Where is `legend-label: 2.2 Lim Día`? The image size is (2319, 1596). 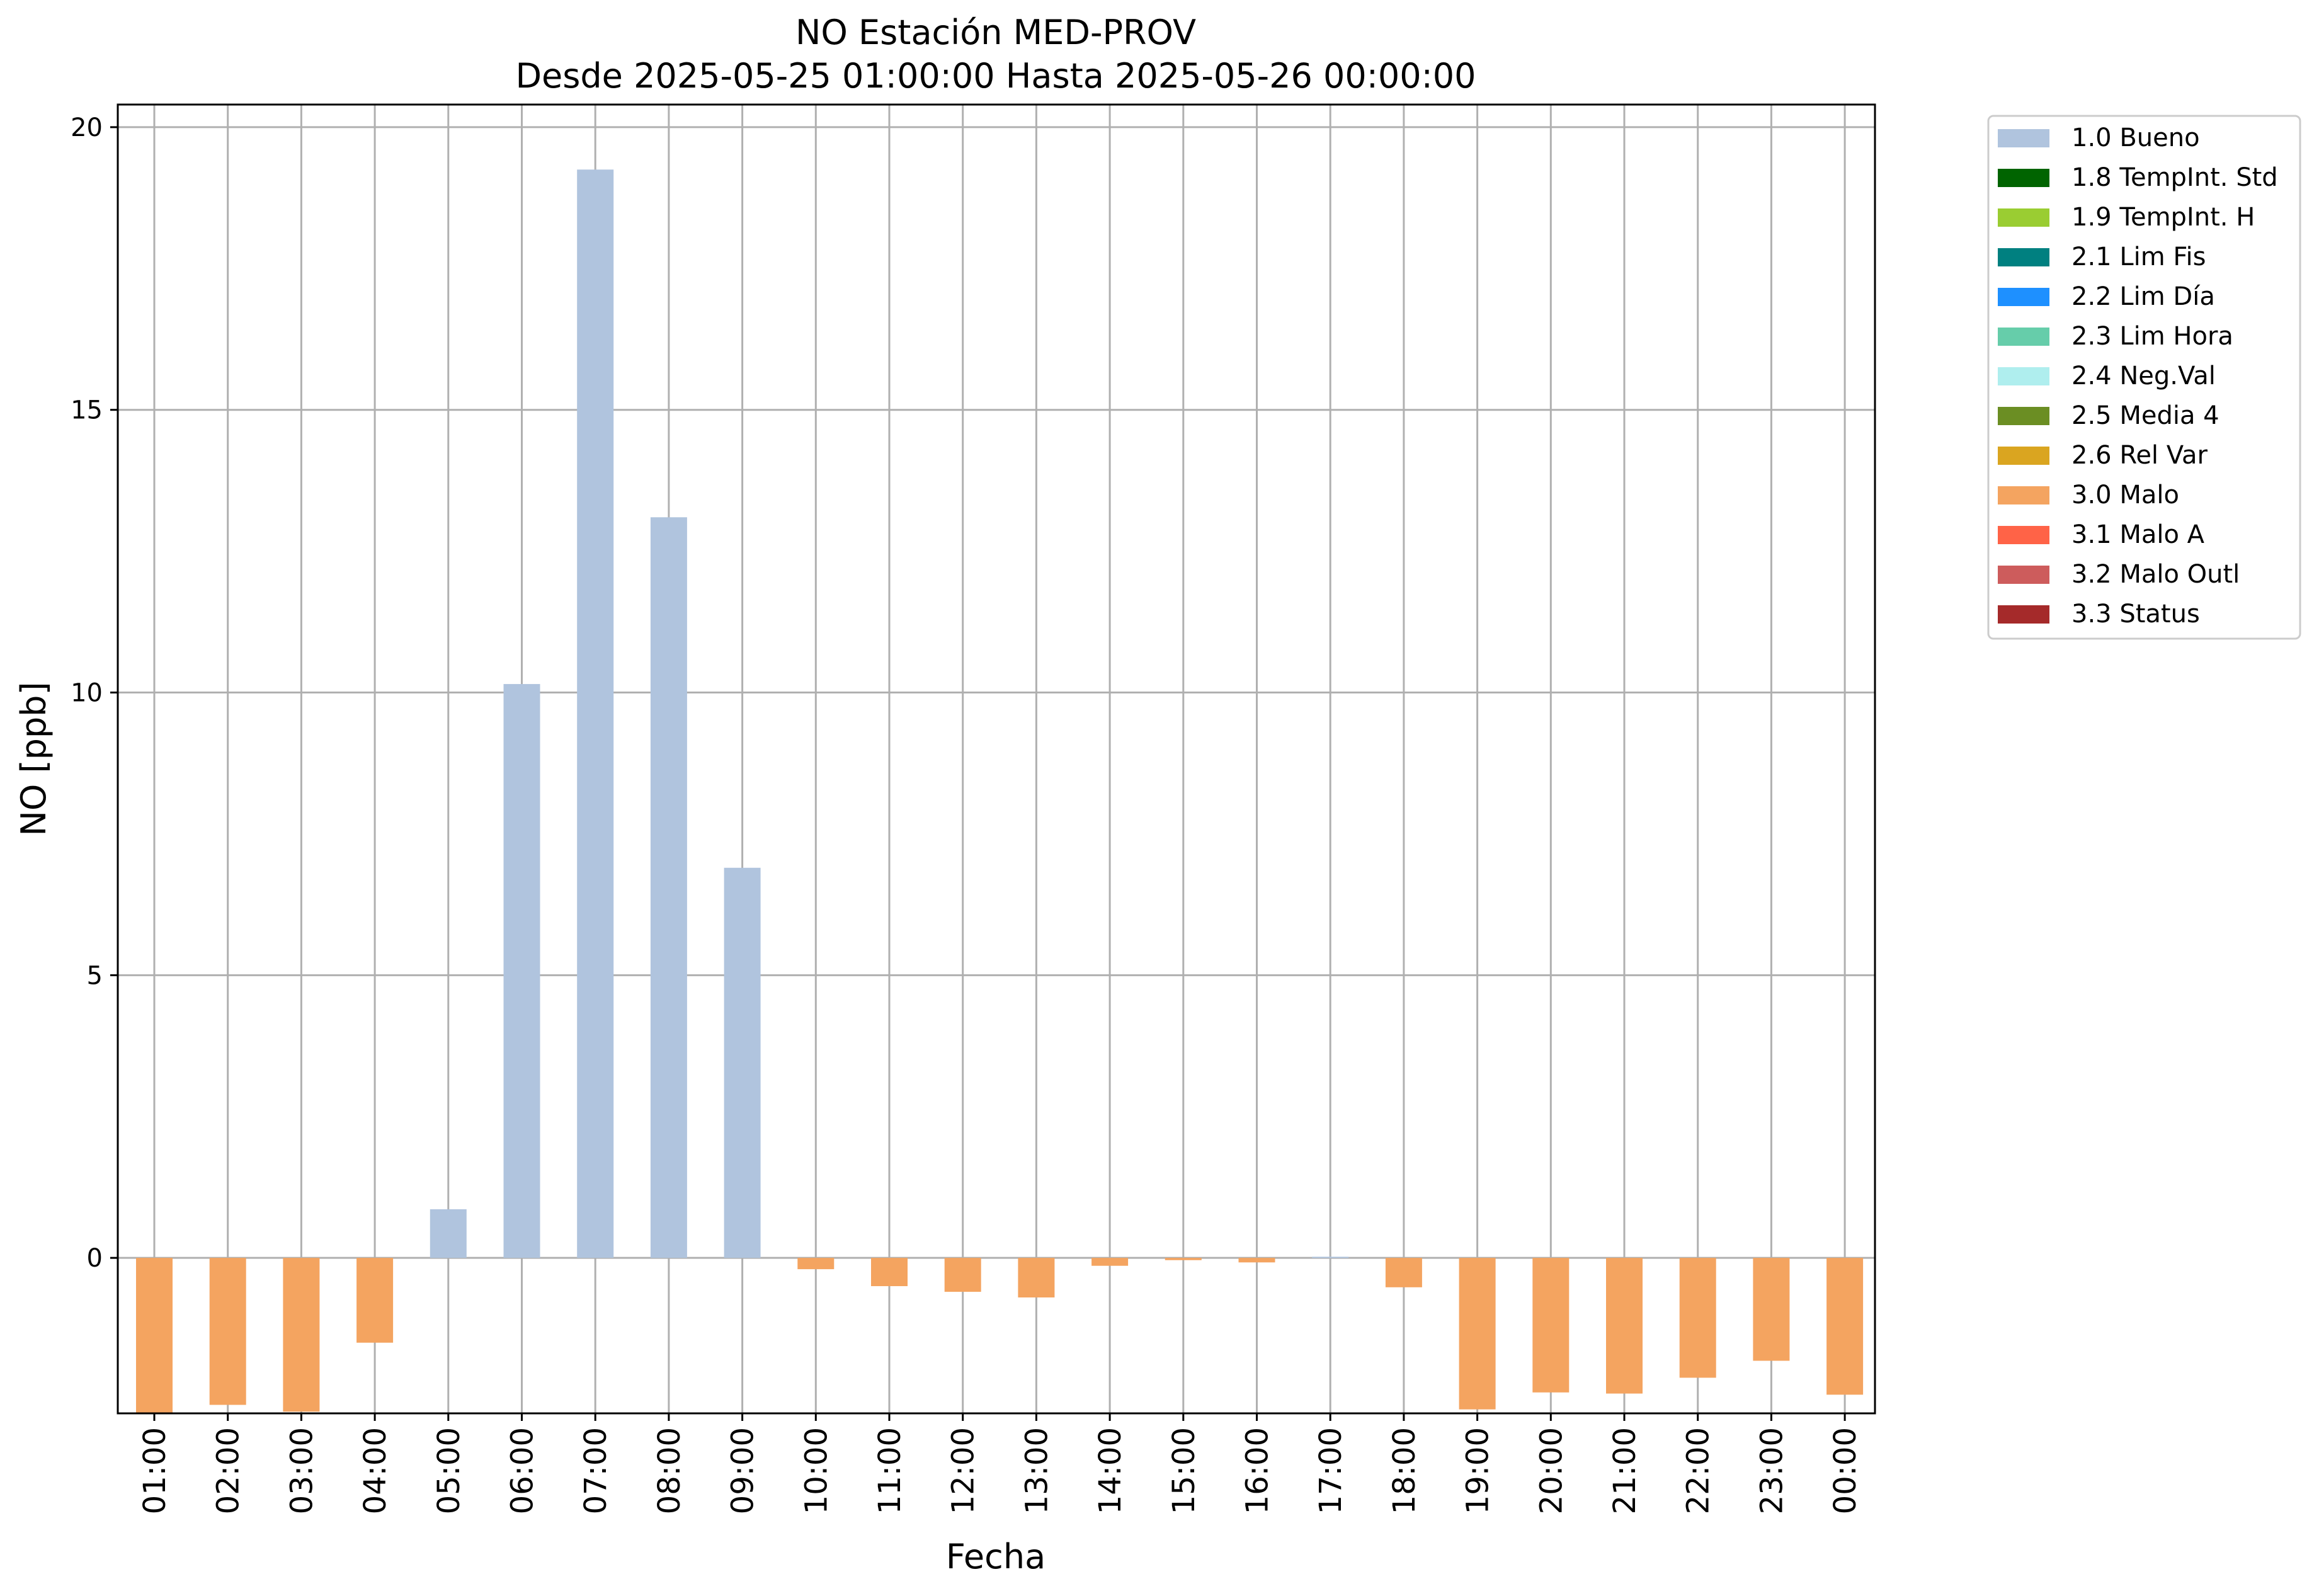
legend-label: 2.2 Lim Día is located at coordinates (2143, 296).